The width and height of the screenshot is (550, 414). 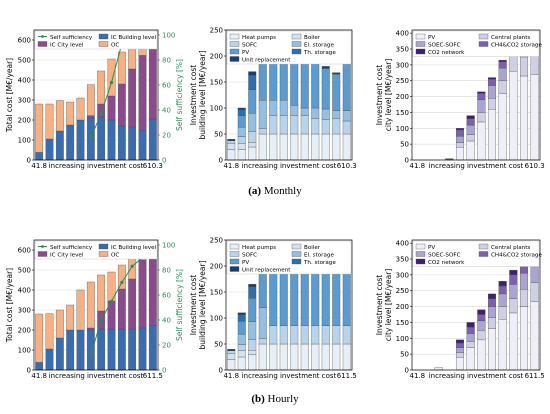 What do you see at coordinates (111, 82) in the screenshot?
I see `self-sufficiency-point` at bounding box center [111, 82].